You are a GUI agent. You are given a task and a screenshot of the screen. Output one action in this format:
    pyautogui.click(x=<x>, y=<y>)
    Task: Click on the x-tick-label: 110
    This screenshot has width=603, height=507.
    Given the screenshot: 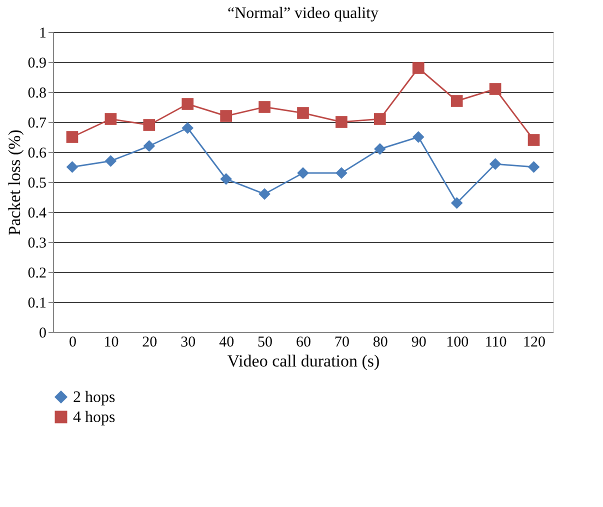 What is the action you would take?
    pyautogui.click(x=495, y=342)
    